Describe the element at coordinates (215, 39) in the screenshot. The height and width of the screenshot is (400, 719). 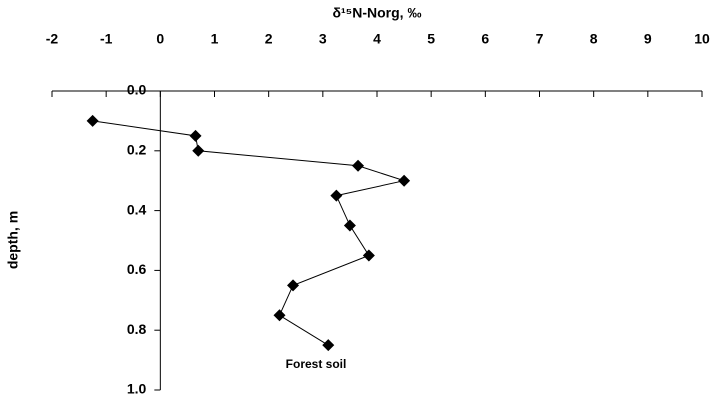
I see `x-tick-label: 1` at that location.